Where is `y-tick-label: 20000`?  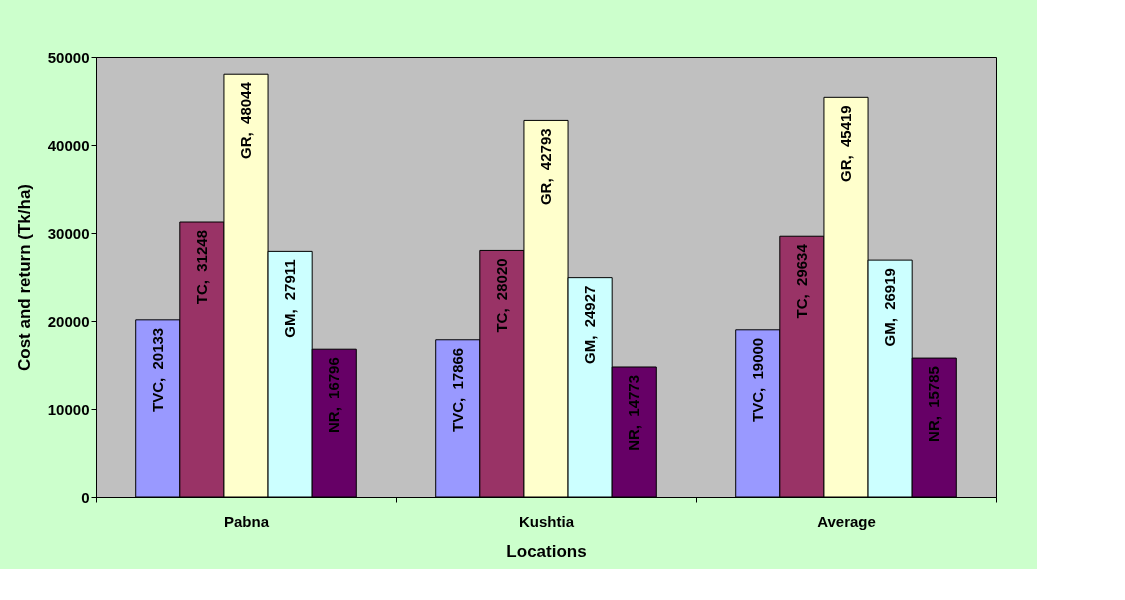 y-tick-label: 20000 is located at coordinates (68, 321).